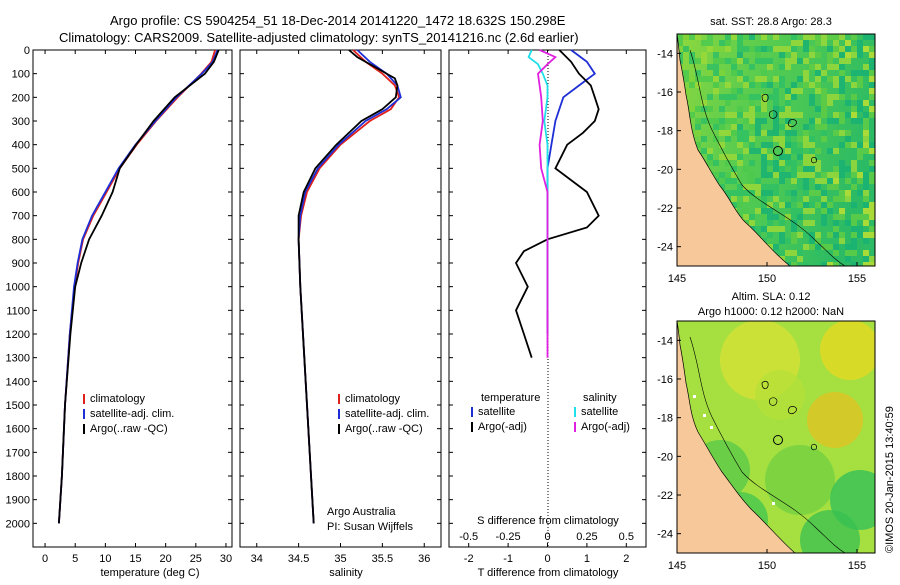 The width and height of the screenshot is (900, 585). What do you see at coordinates (600, 398) in the screenshot?
I see `legend-title-salinity: salinity` at bounding box center [600, 398].